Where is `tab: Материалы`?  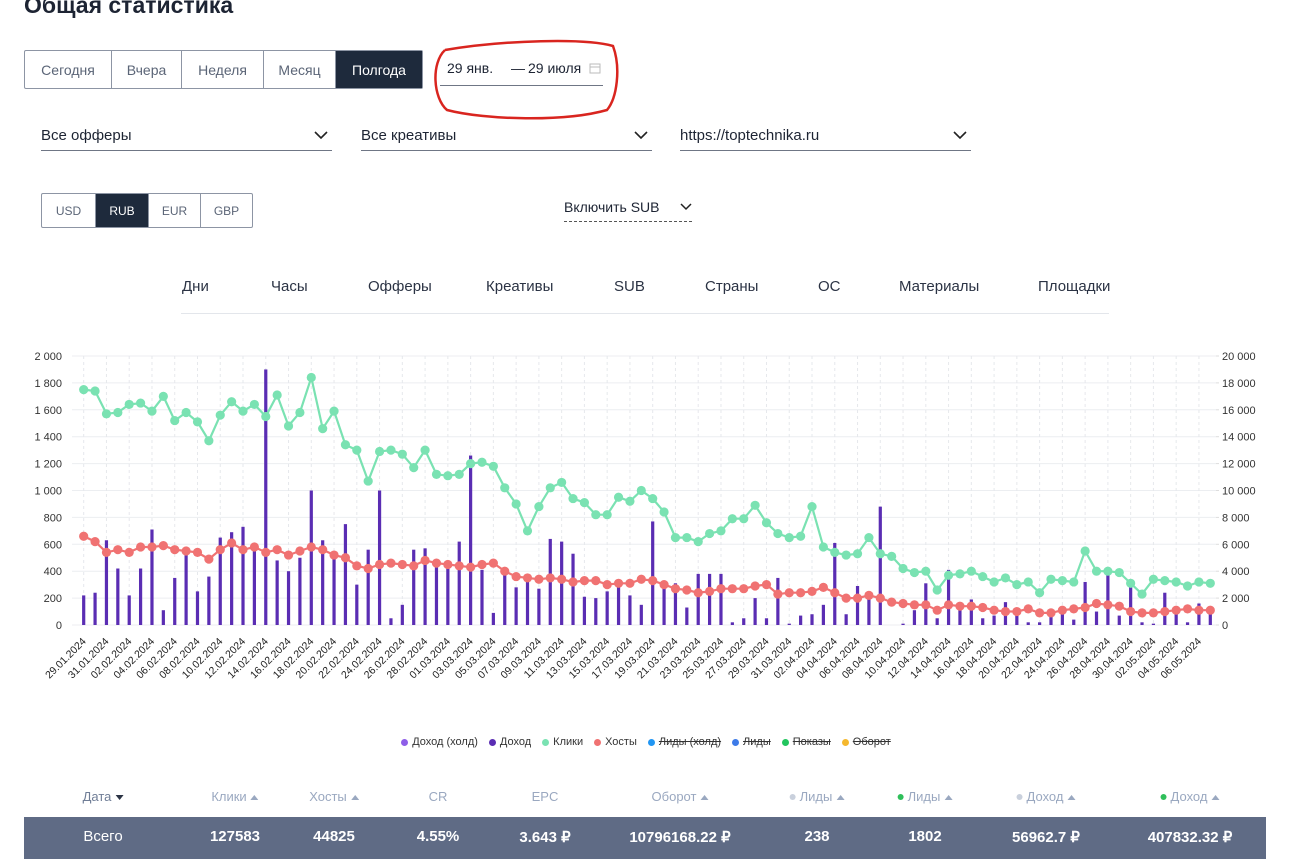 tab: Материалы is located at coordinates (939, 286).